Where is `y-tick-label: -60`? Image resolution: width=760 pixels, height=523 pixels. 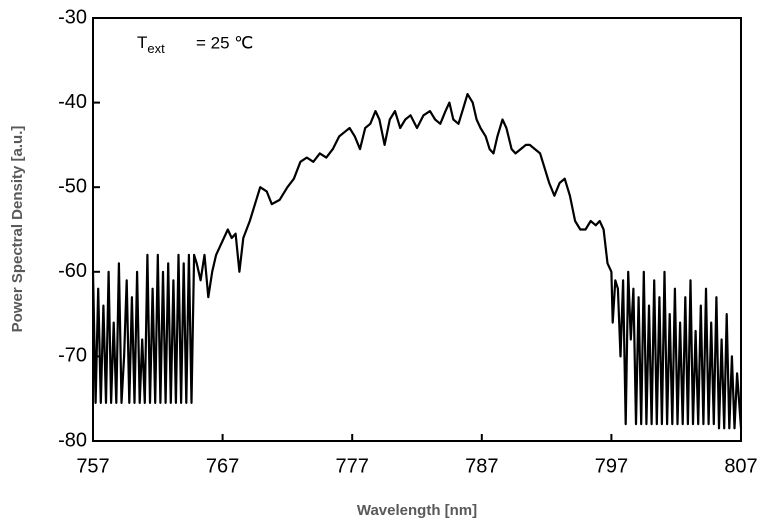
y-tick-label: -60 is located at coordinates (72, 271).